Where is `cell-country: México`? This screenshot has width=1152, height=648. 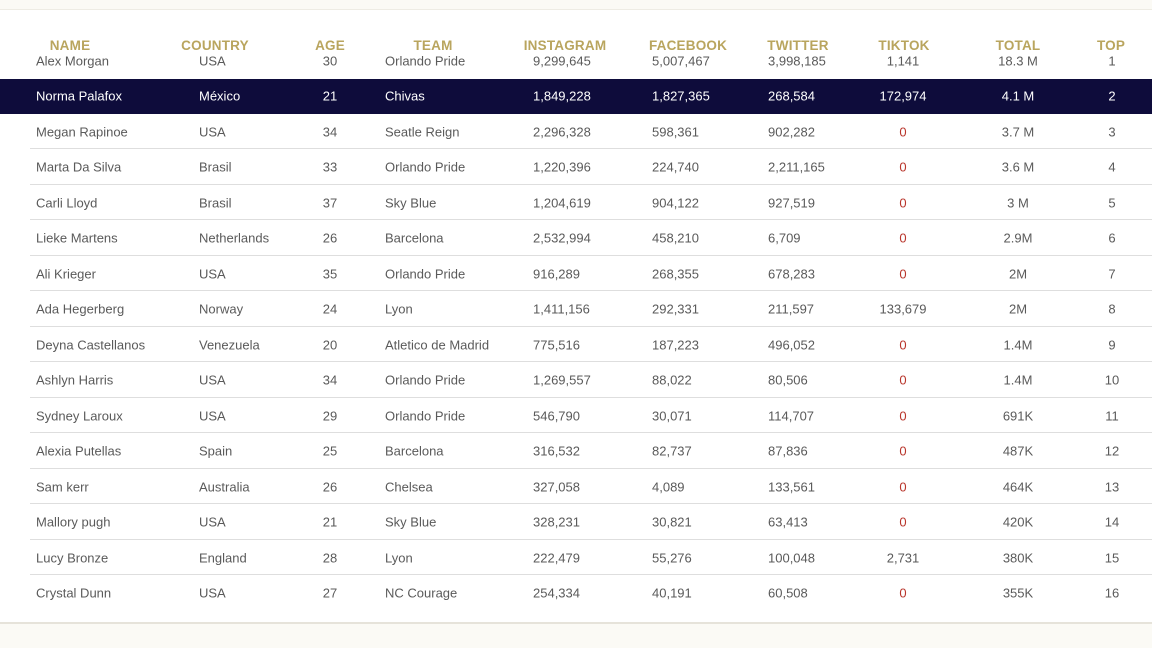
cell-country: México is located at coordinates (220, 96).